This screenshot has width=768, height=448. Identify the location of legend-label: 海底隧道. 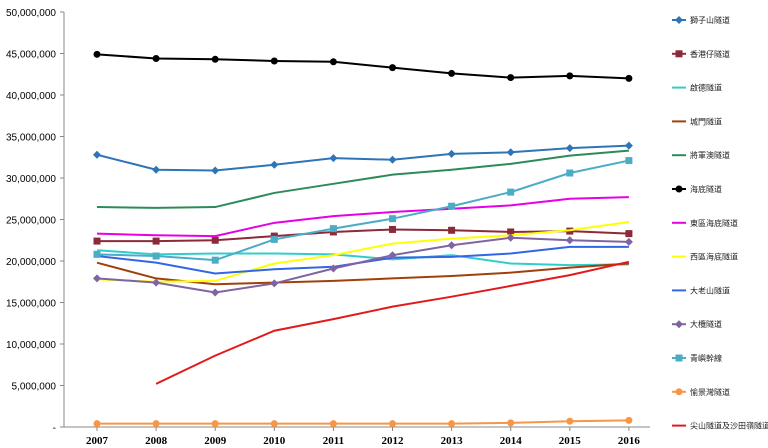
(706, 189).